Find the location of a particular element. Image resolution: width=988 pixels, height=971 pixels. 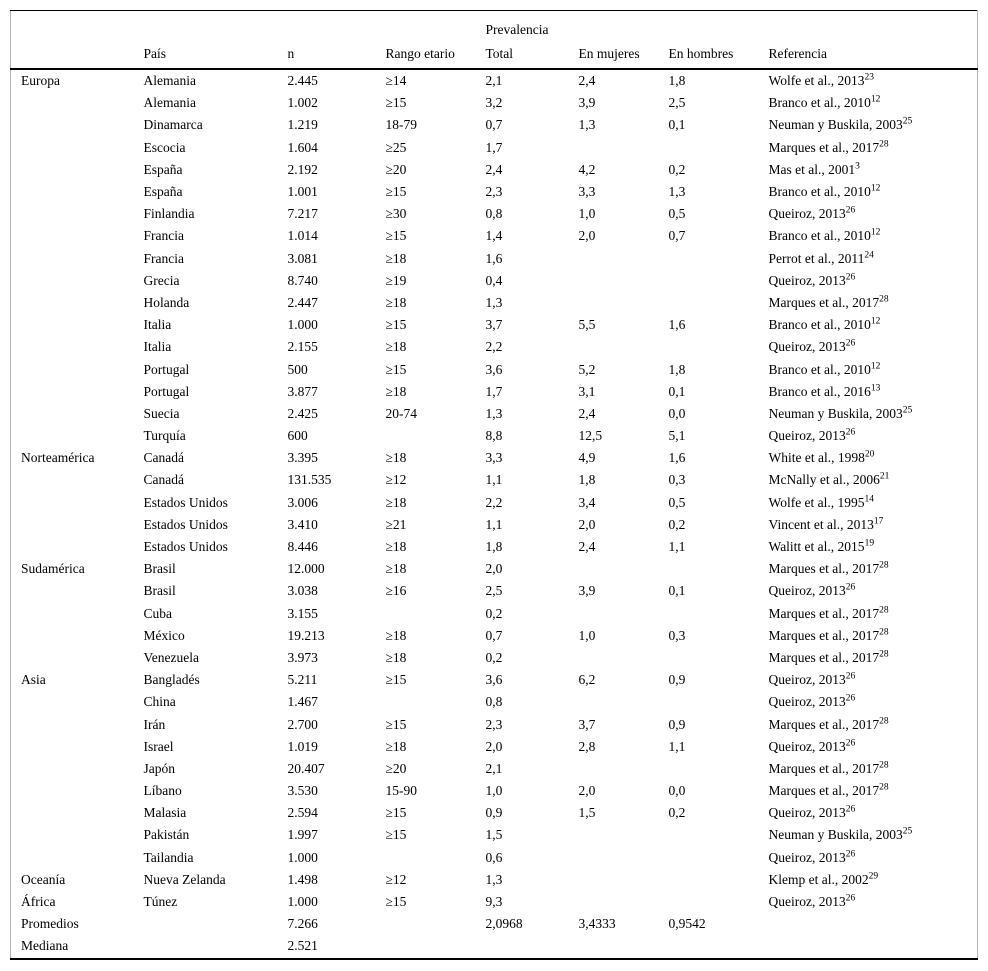

cell-referencia: Branco et al., 201012 is located at coordinates (868, 103).